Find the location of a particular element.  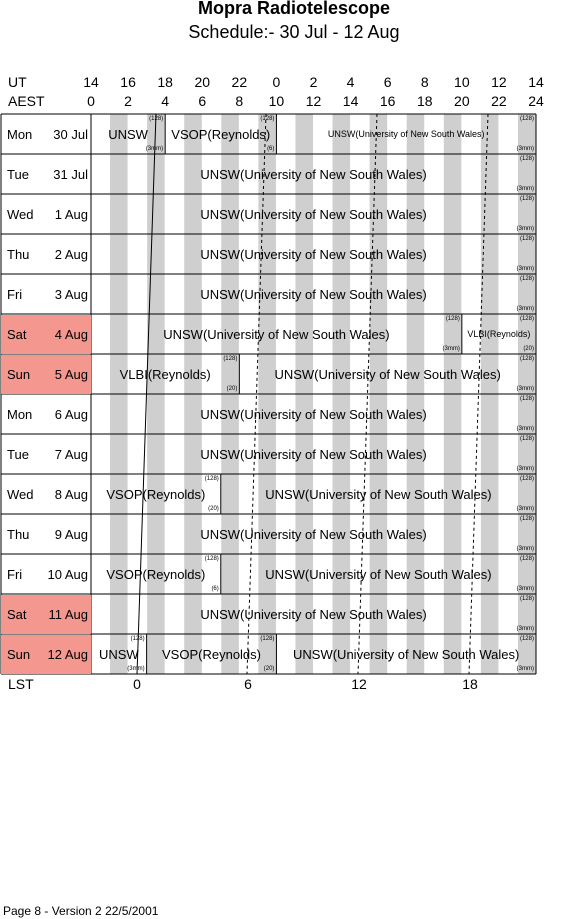

aest-tick: 18 is located at coordinates (424, 101).